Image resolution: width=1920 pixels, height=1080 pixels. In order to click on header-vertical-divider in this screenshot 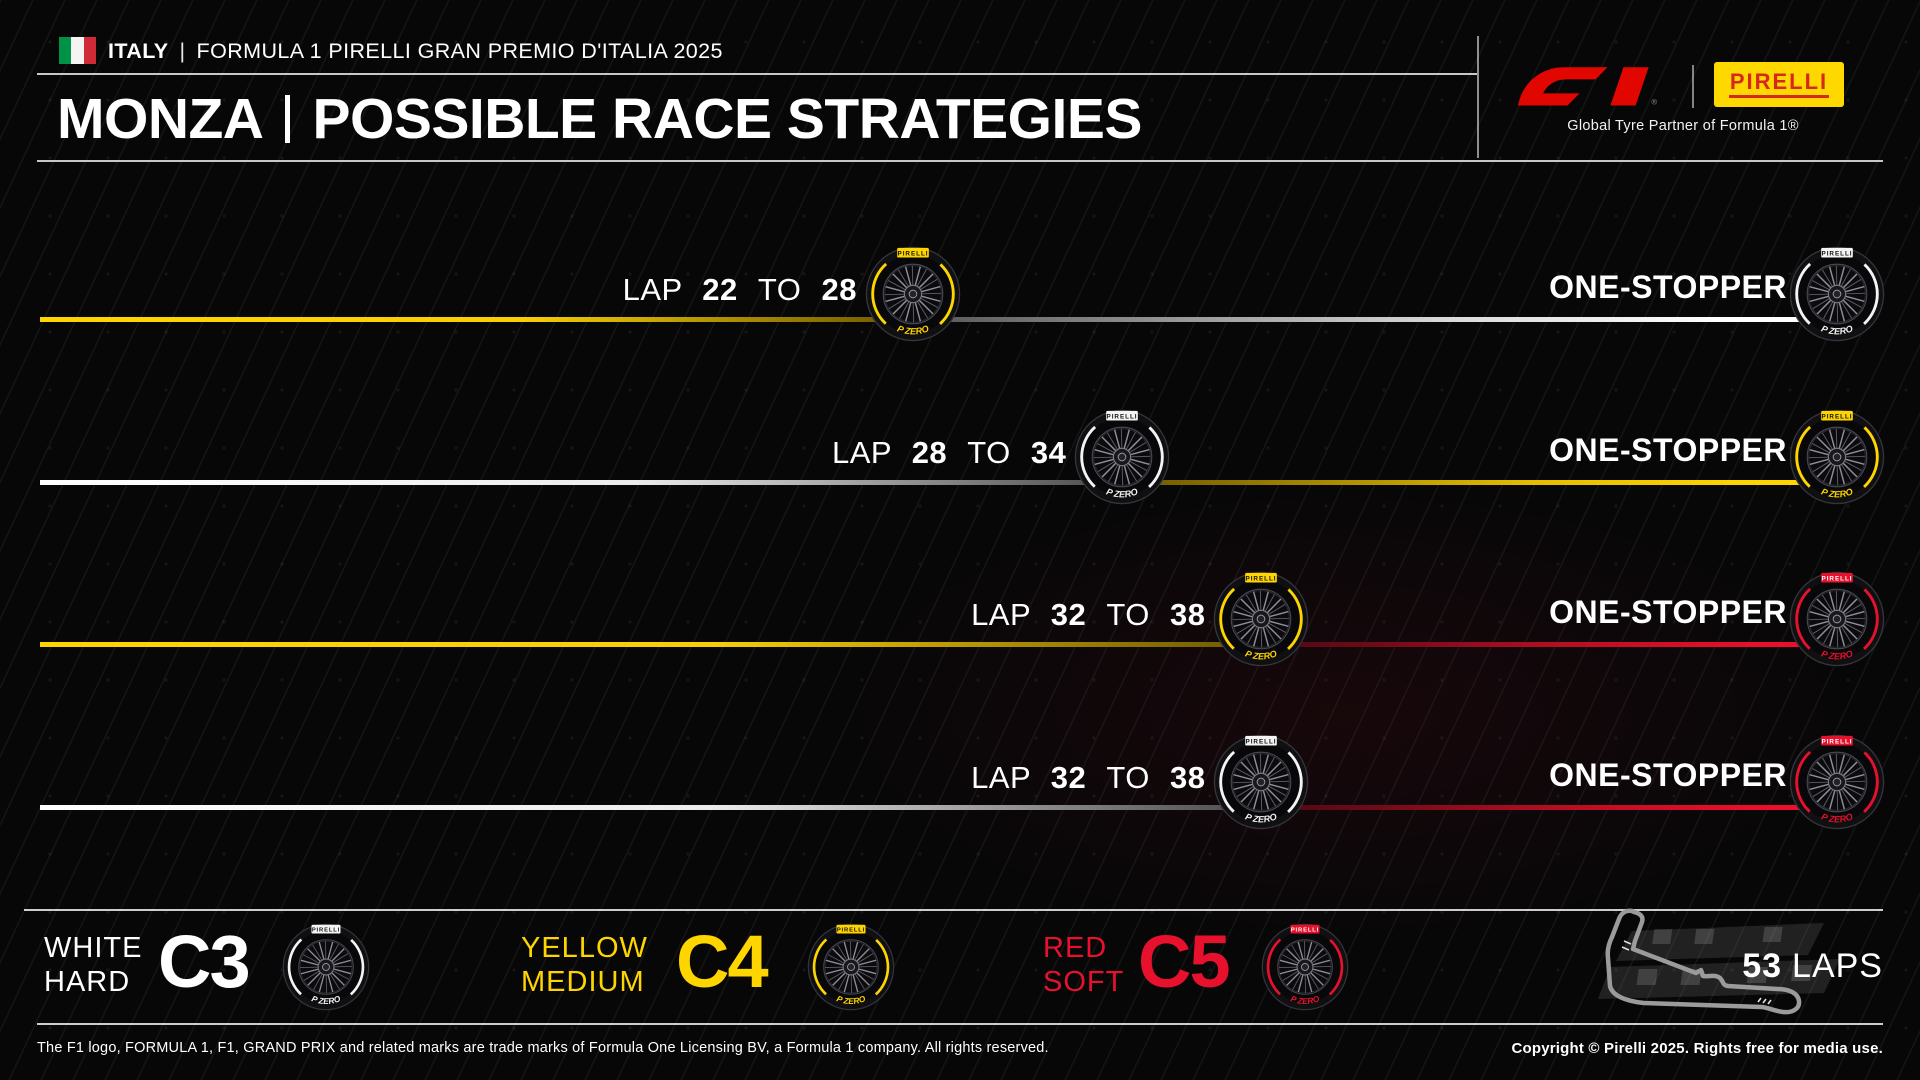, I will do `click(1478, 97)`.